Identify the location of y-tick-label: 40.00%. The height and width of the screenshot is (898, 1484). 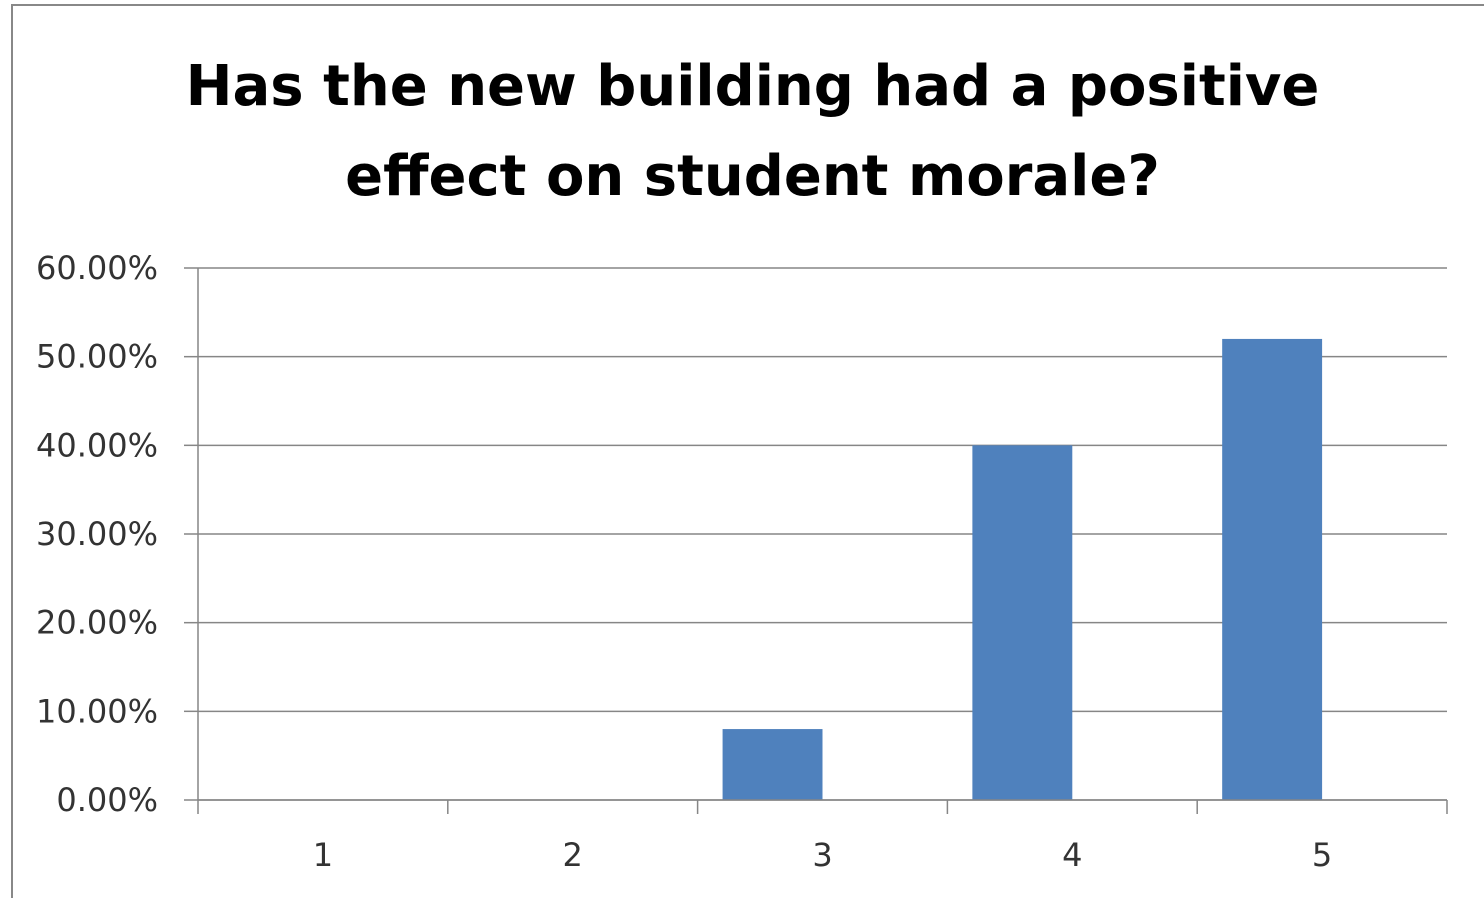
(97, 445).